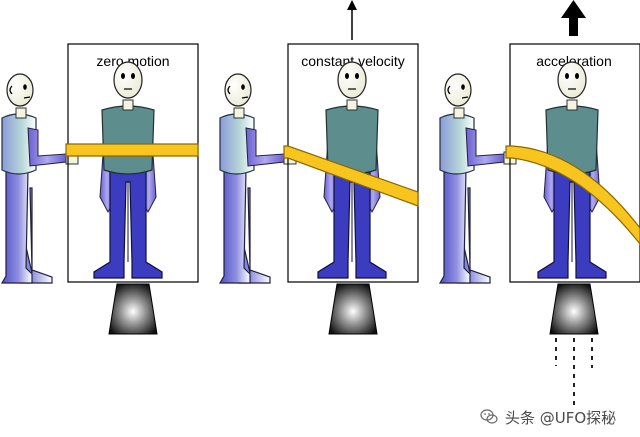 The image size is (640, 437). Describe the element at coordinates (352, 20) in the screenshot. I see `arrow-up-thin-icon` at that location.